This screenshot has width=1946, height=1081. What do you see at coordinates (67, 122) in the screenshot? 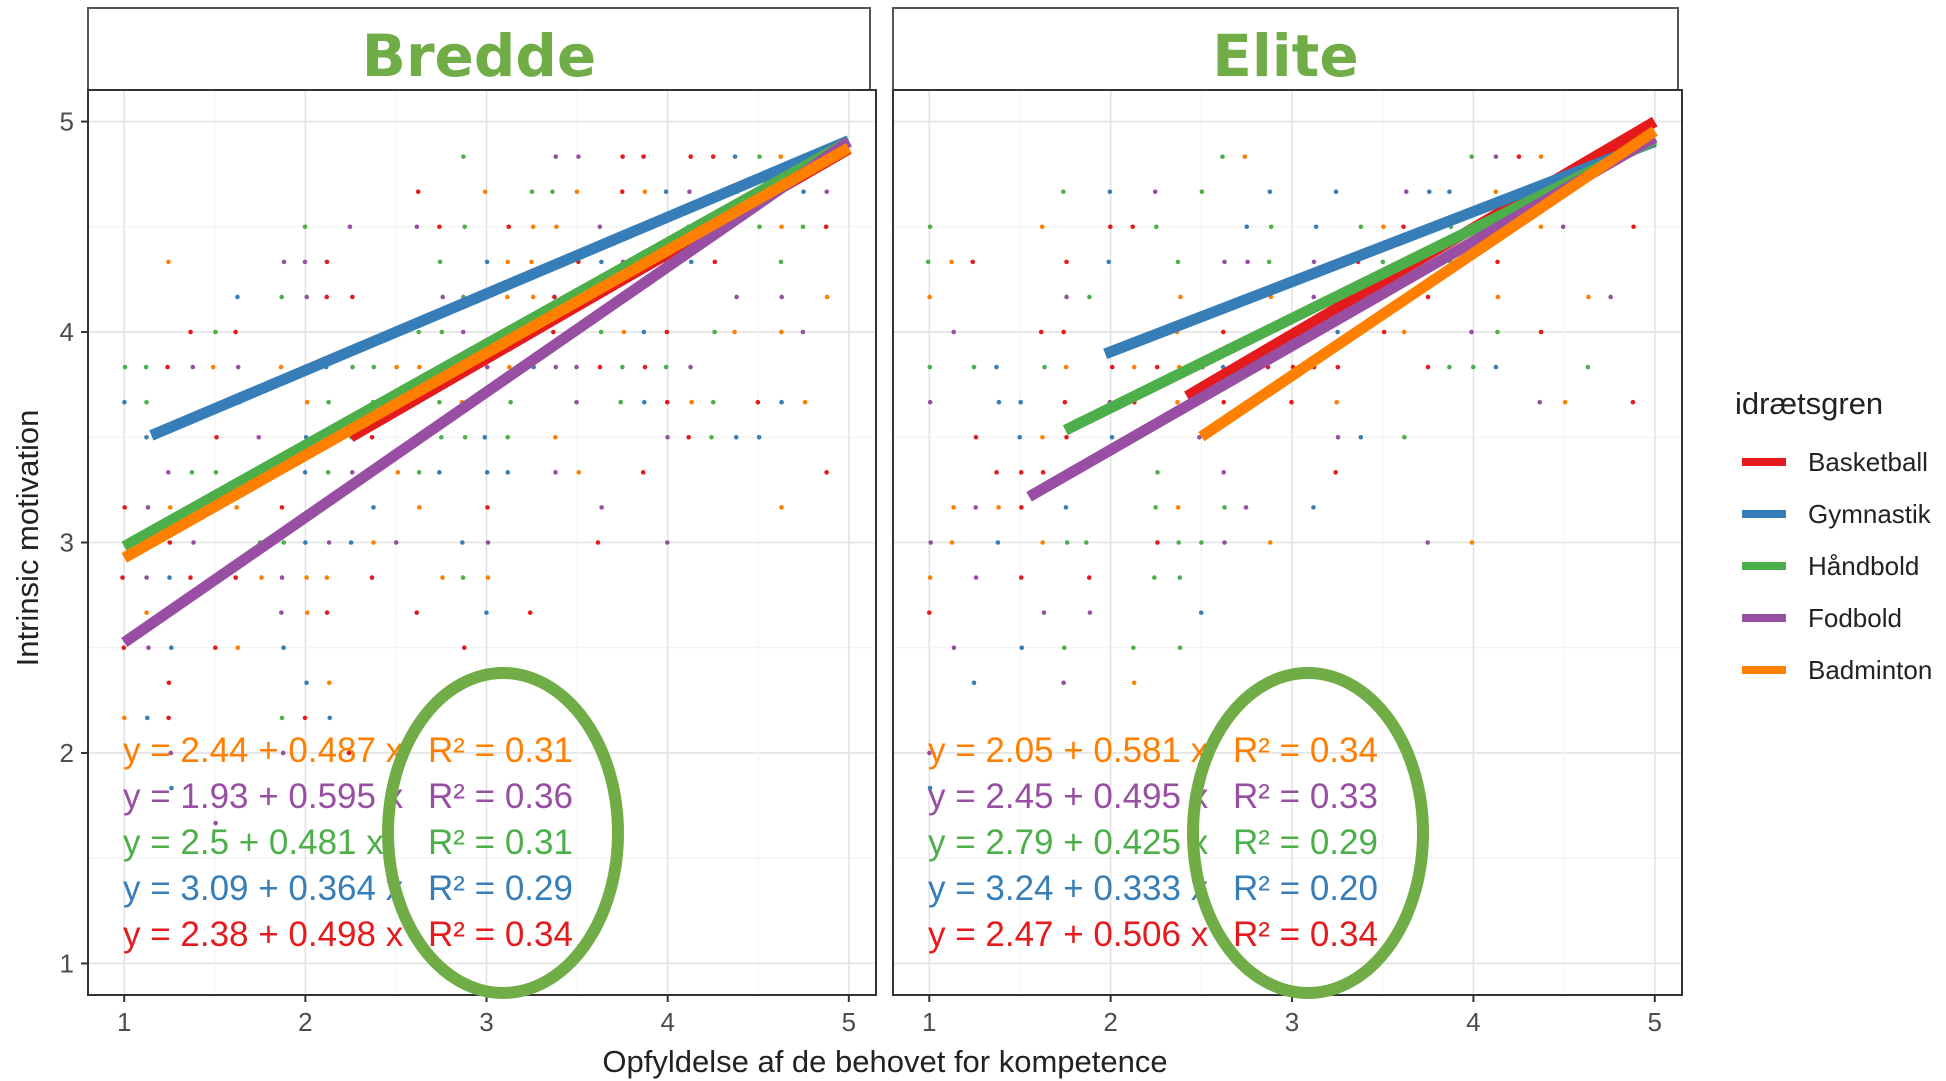
I see `y-tick-label: 5` at bounding box center [67, 122].